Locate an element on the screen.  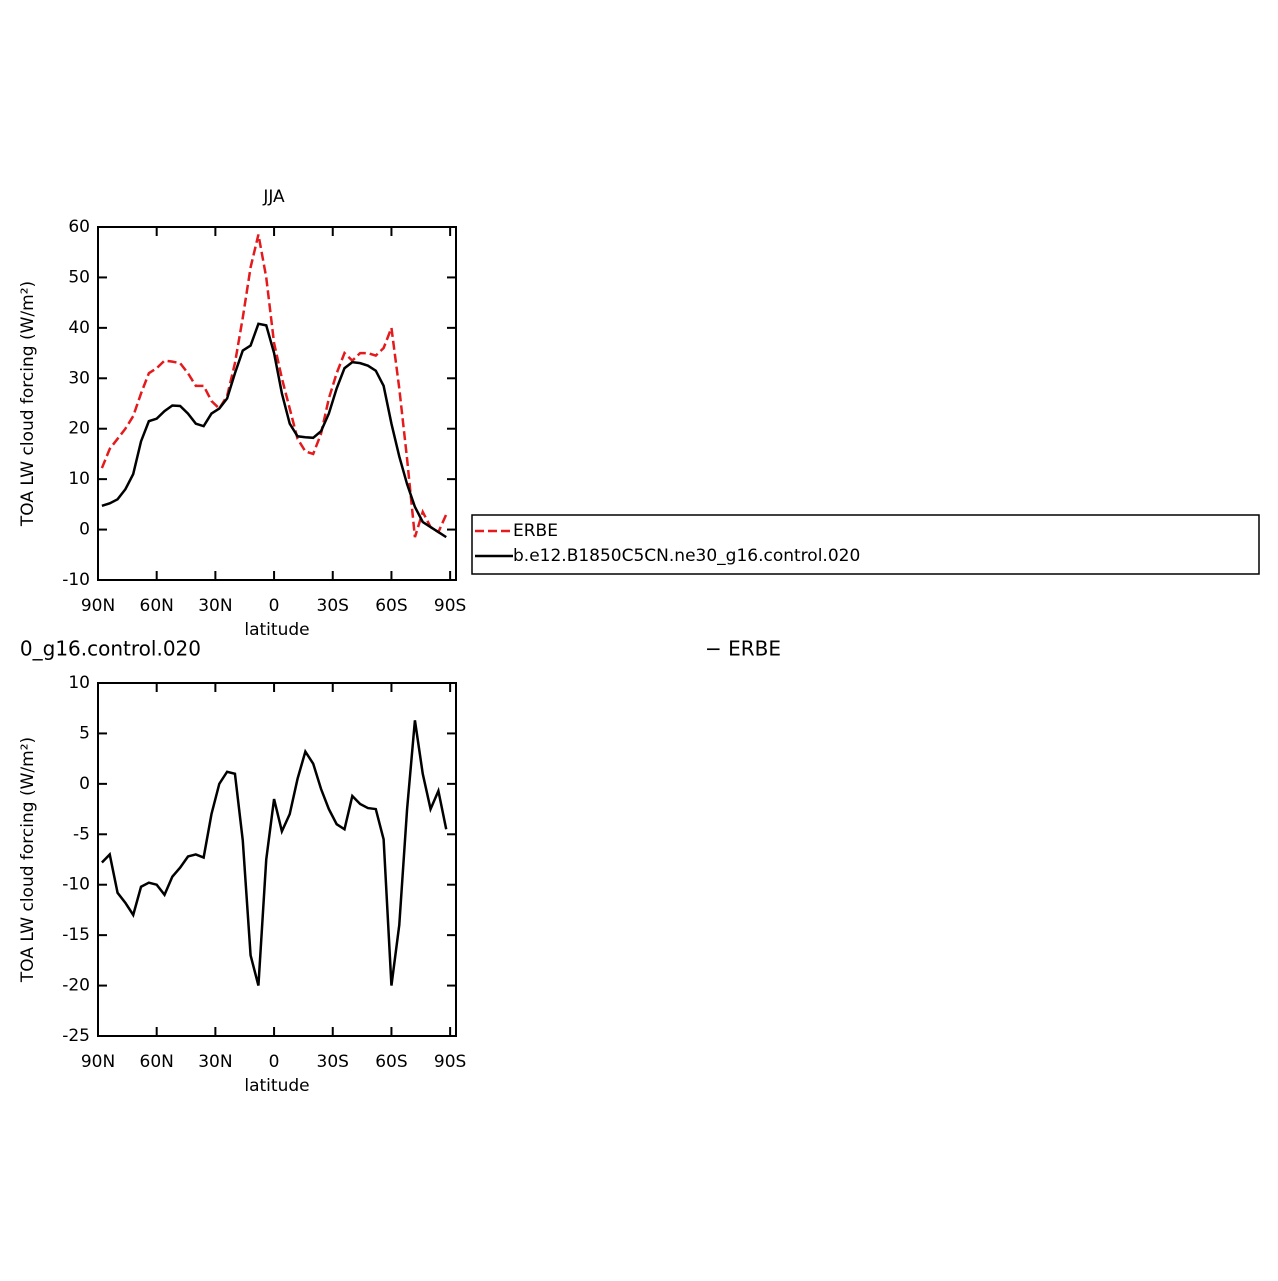
chart-title-right: − ERBE is located at coordinates (743, 649).